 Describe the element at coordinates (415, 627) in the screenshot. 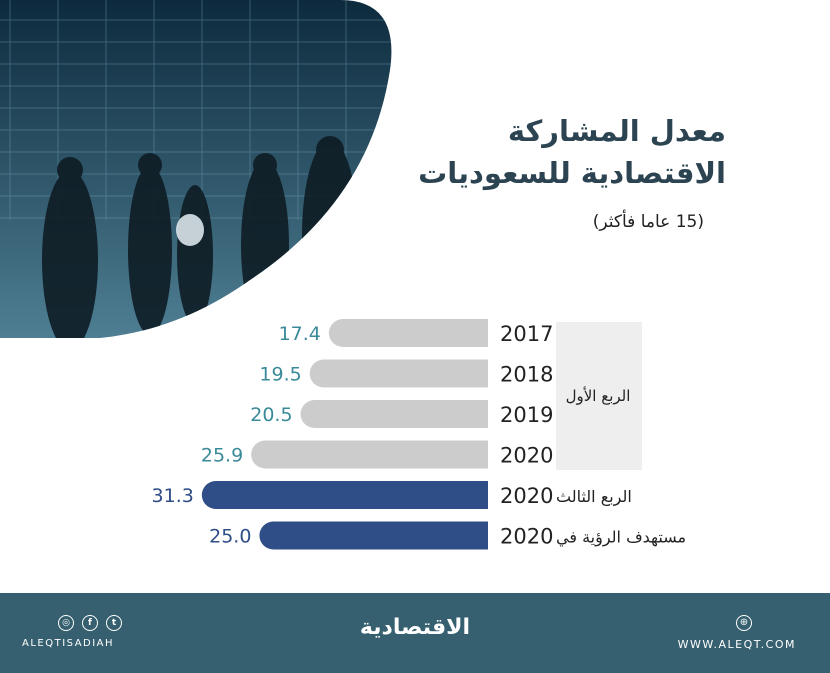

I see `brand-logo: الاقتصادية` at that location.